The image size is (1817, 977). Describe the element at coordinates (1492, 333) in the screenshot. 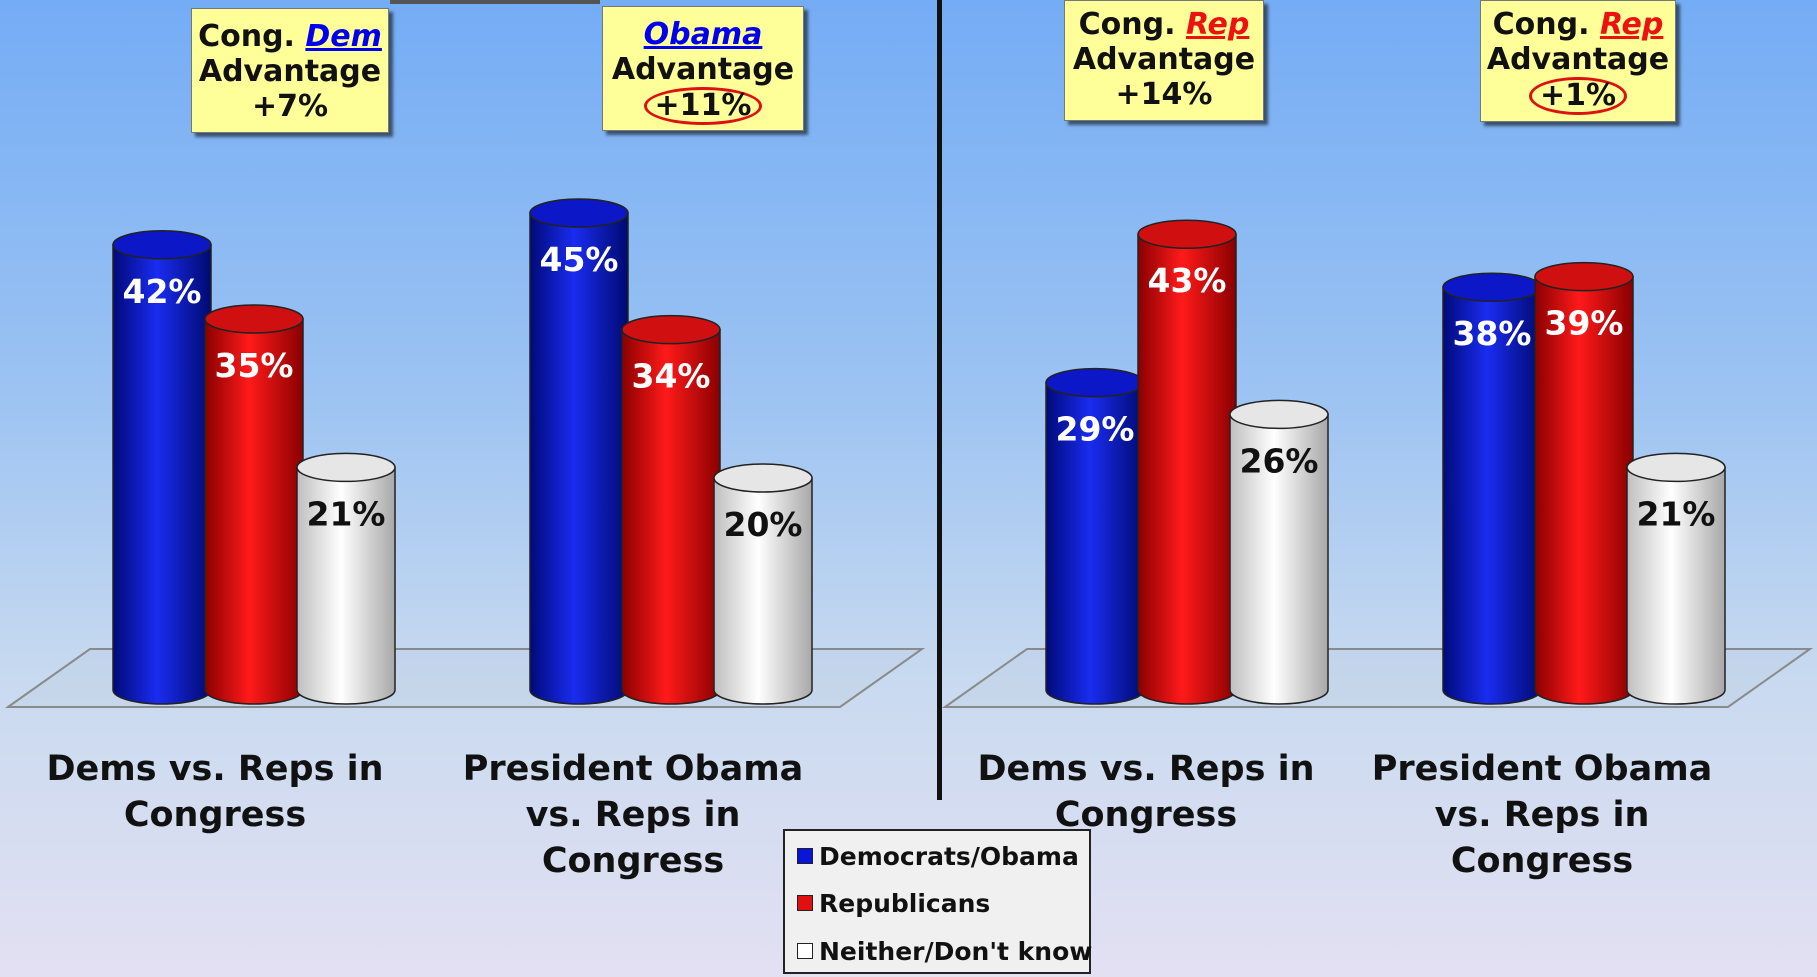

I see `data-label: 38%` at that location.